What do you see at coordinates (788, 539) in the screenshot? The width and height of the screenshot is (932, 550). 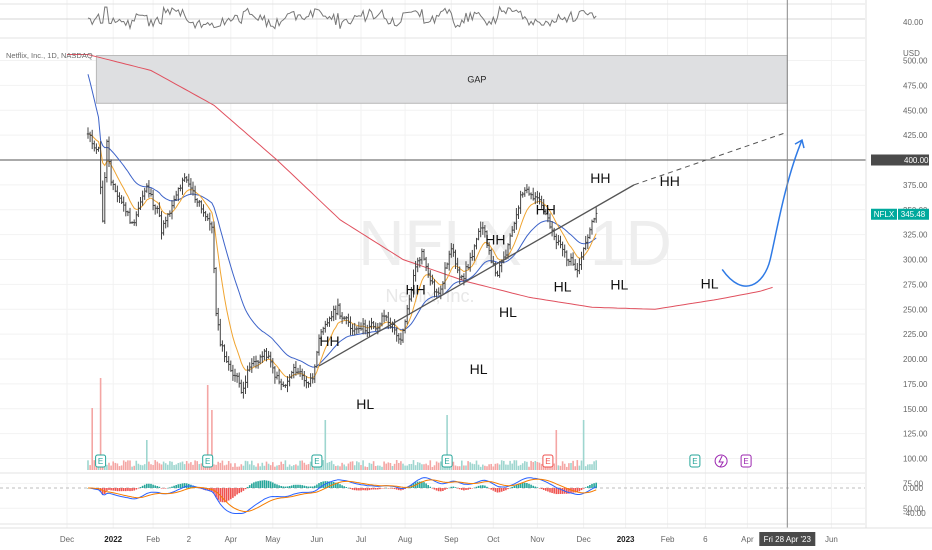 I see `crosshair-date-text: Fri 28 Apr '23` at bounding box center [788, 539].